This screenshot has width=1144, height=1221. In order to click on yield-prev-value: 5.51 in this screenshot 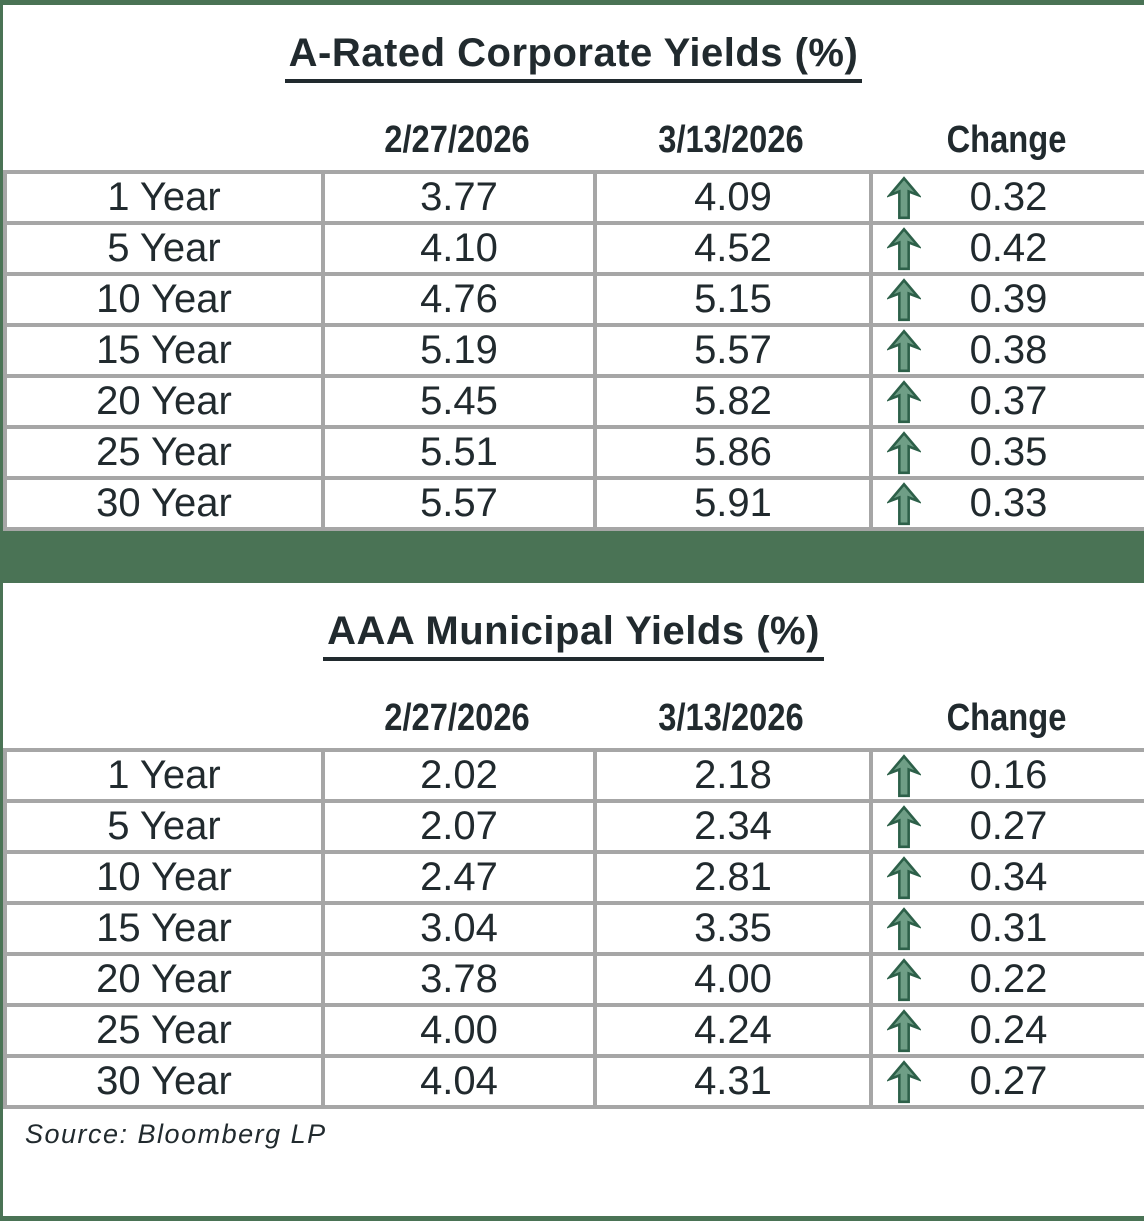, I will do `click(459, 452)`.